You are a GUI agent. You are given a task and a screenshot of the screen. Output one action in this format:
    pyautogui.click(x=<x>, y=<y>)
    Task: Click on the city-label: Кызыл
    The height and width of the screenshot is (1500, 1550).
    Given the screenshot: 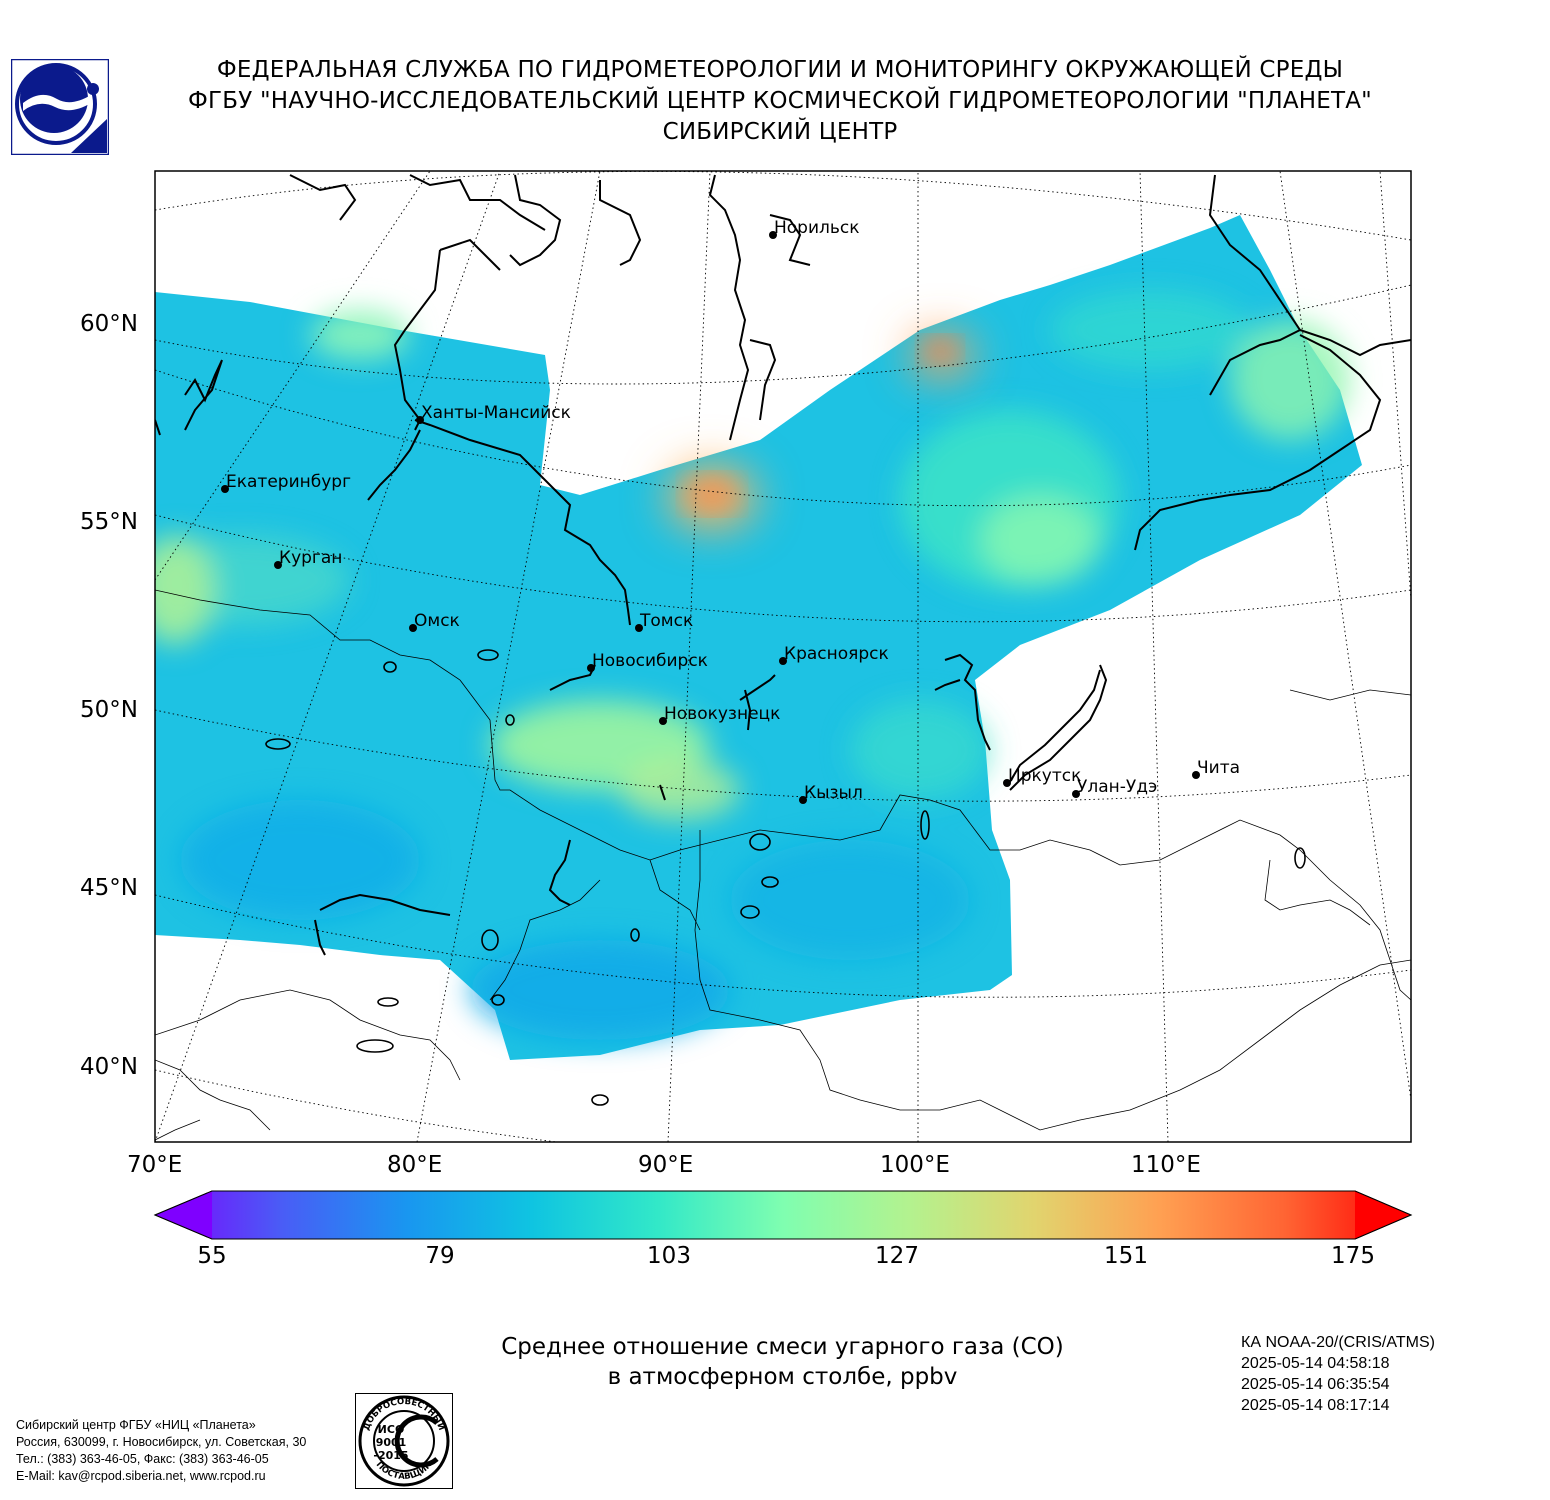 What is the action you would take?
    pyautogui.click(x=833, y=793)
    